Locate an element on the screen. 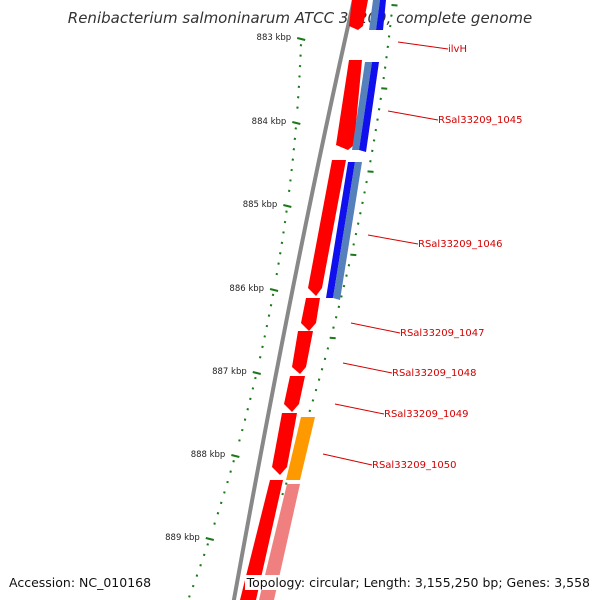 The image size is (600, 600). ruler-tick-label: 885 kbp is located at coordinates (260, 205).